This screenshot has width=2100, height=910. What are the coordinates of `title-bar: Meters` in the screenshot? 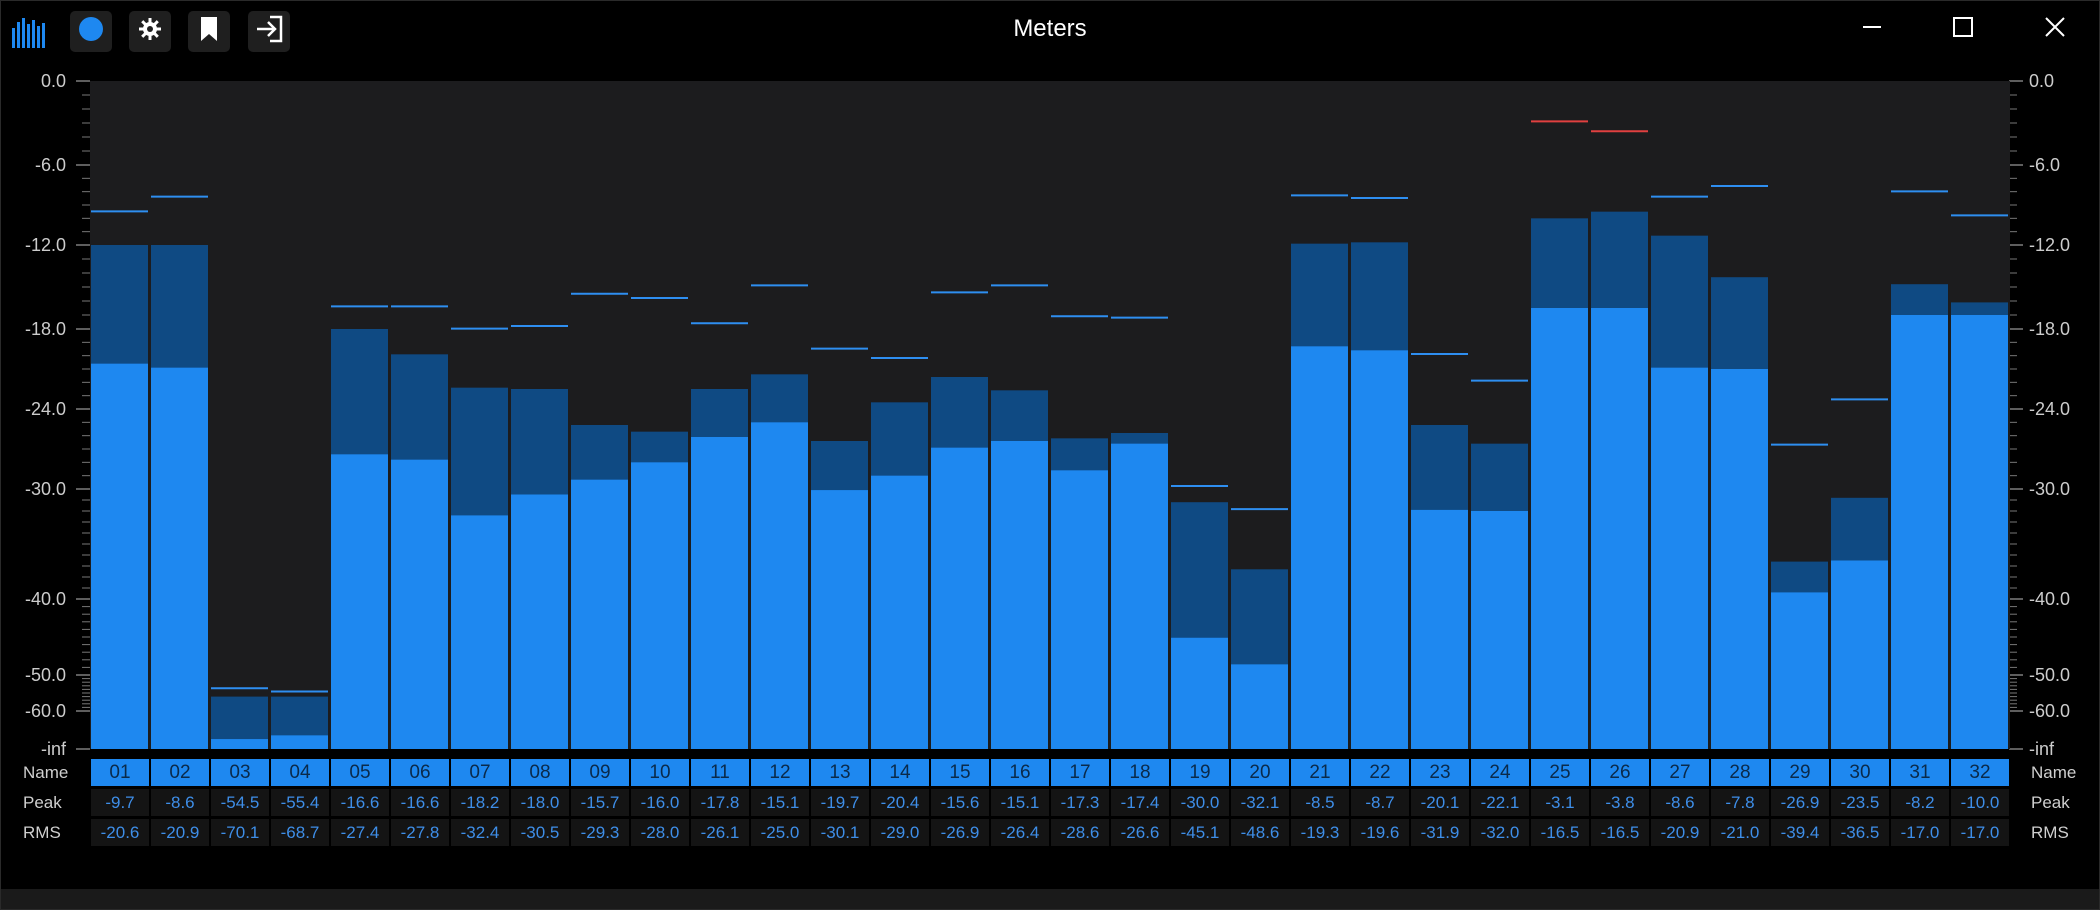 It's located at (1050, 32).